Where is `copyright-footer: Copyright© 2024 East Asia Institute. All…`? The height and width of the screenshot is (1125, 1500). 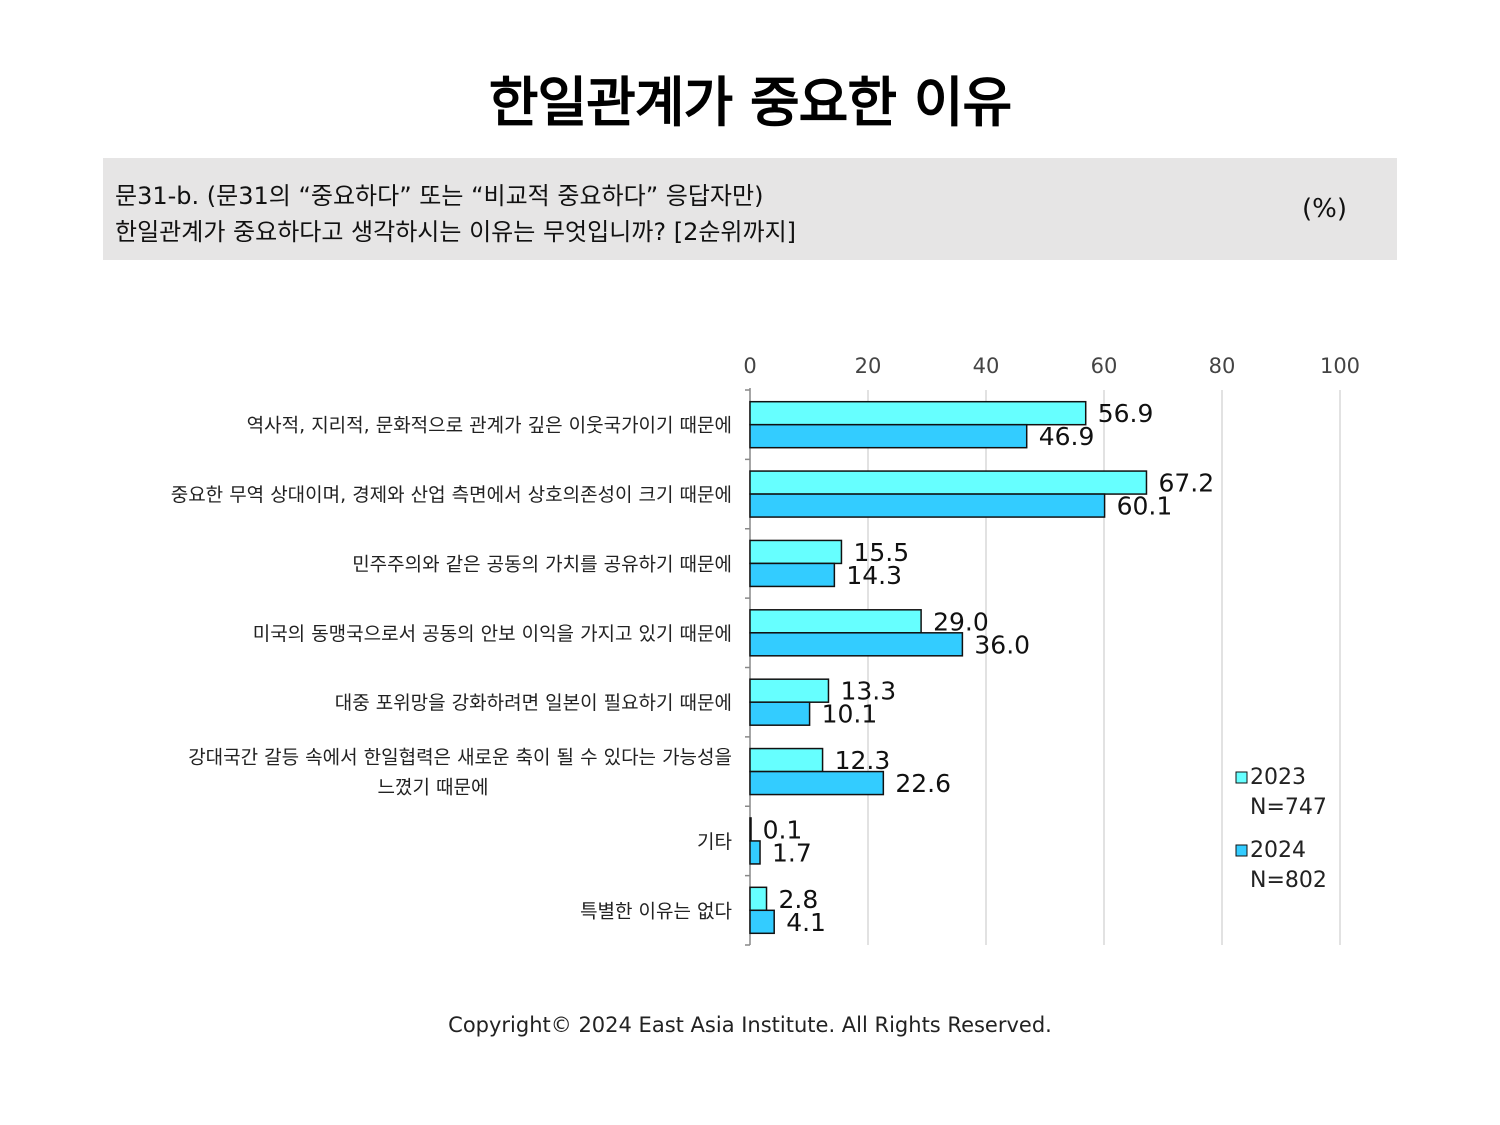
copyright-footer: Copyright© 2024 East Asia Institute. All… is located at coordinates (750, 1025).